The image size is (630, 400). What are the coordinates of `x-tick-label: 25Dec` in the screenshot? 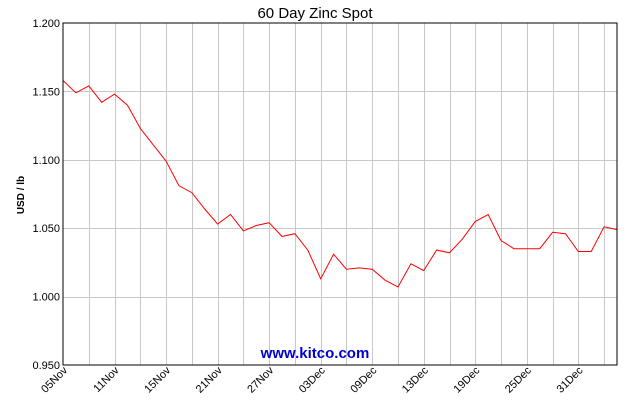 It's located at (518, 379).